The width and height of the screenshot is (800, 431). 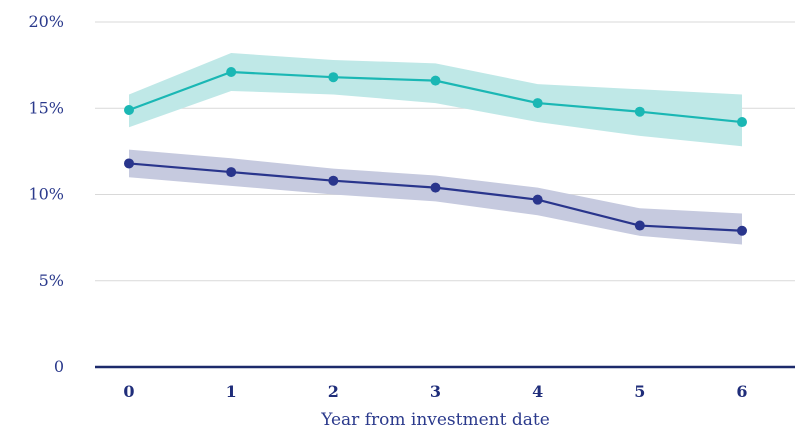 I want to click on y-tick-label: 10%, so click(x=46, y=194).